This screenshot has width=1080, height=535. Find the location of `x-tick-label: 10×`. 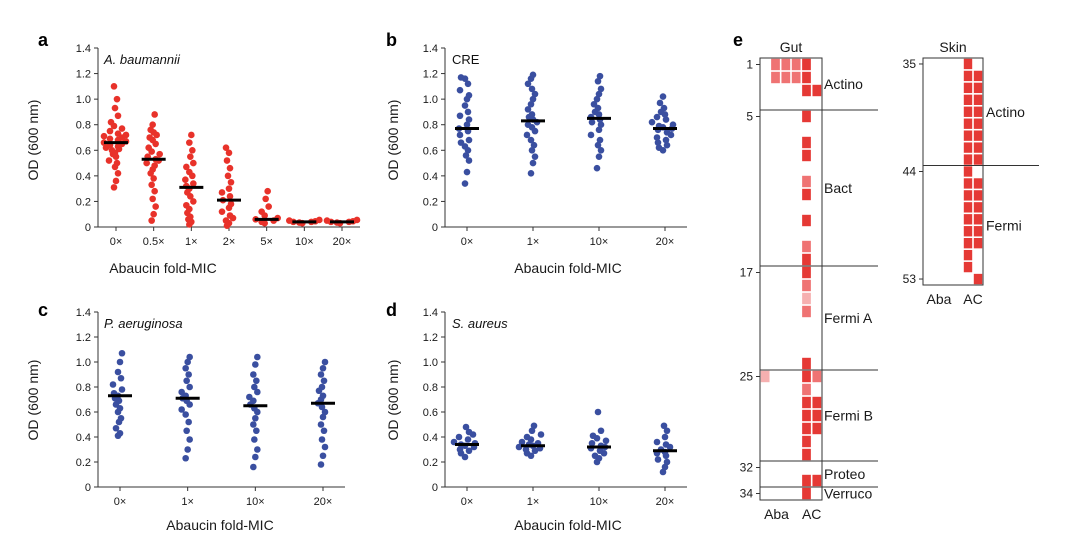

x-tick-label: 10× is located at coordinates (599, 502).